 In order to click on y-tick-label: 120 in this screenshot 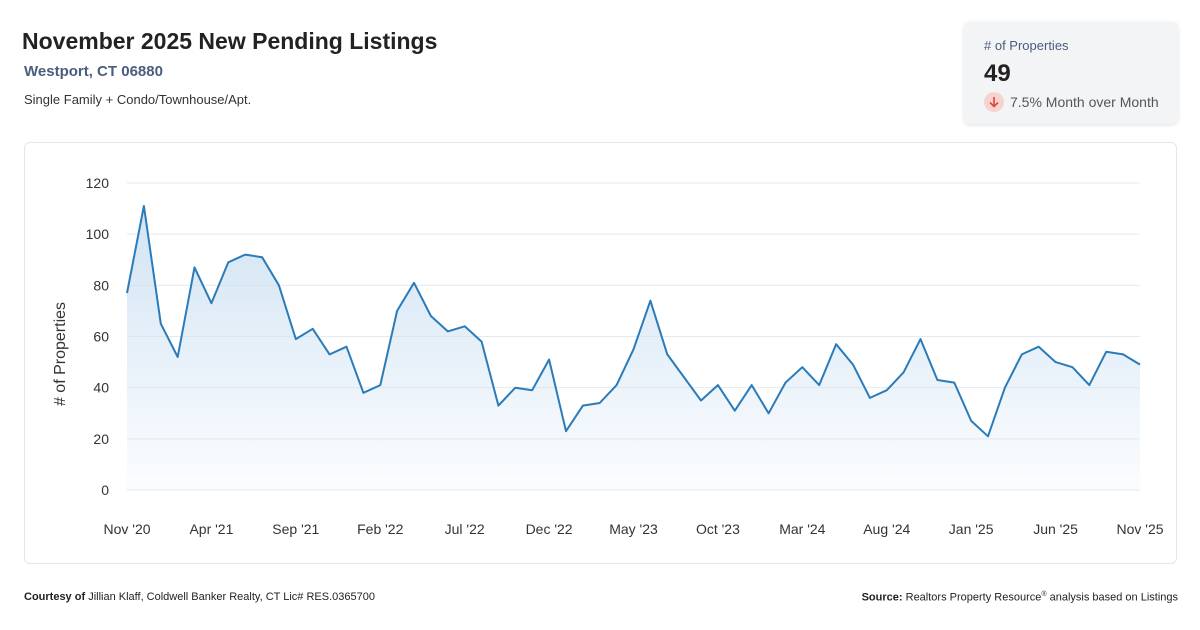, I will do `click(98, 183)`.